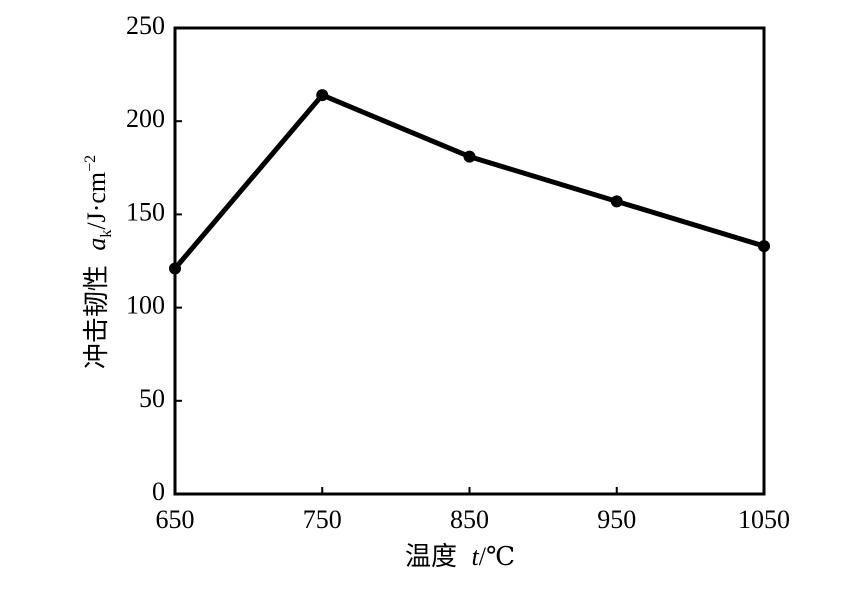 The width and height of the screenshot is (844, 589). Describe the element at coordinates (96, 317) in the screenshot. I see `y-label-text: 冲击韧性` at that location.